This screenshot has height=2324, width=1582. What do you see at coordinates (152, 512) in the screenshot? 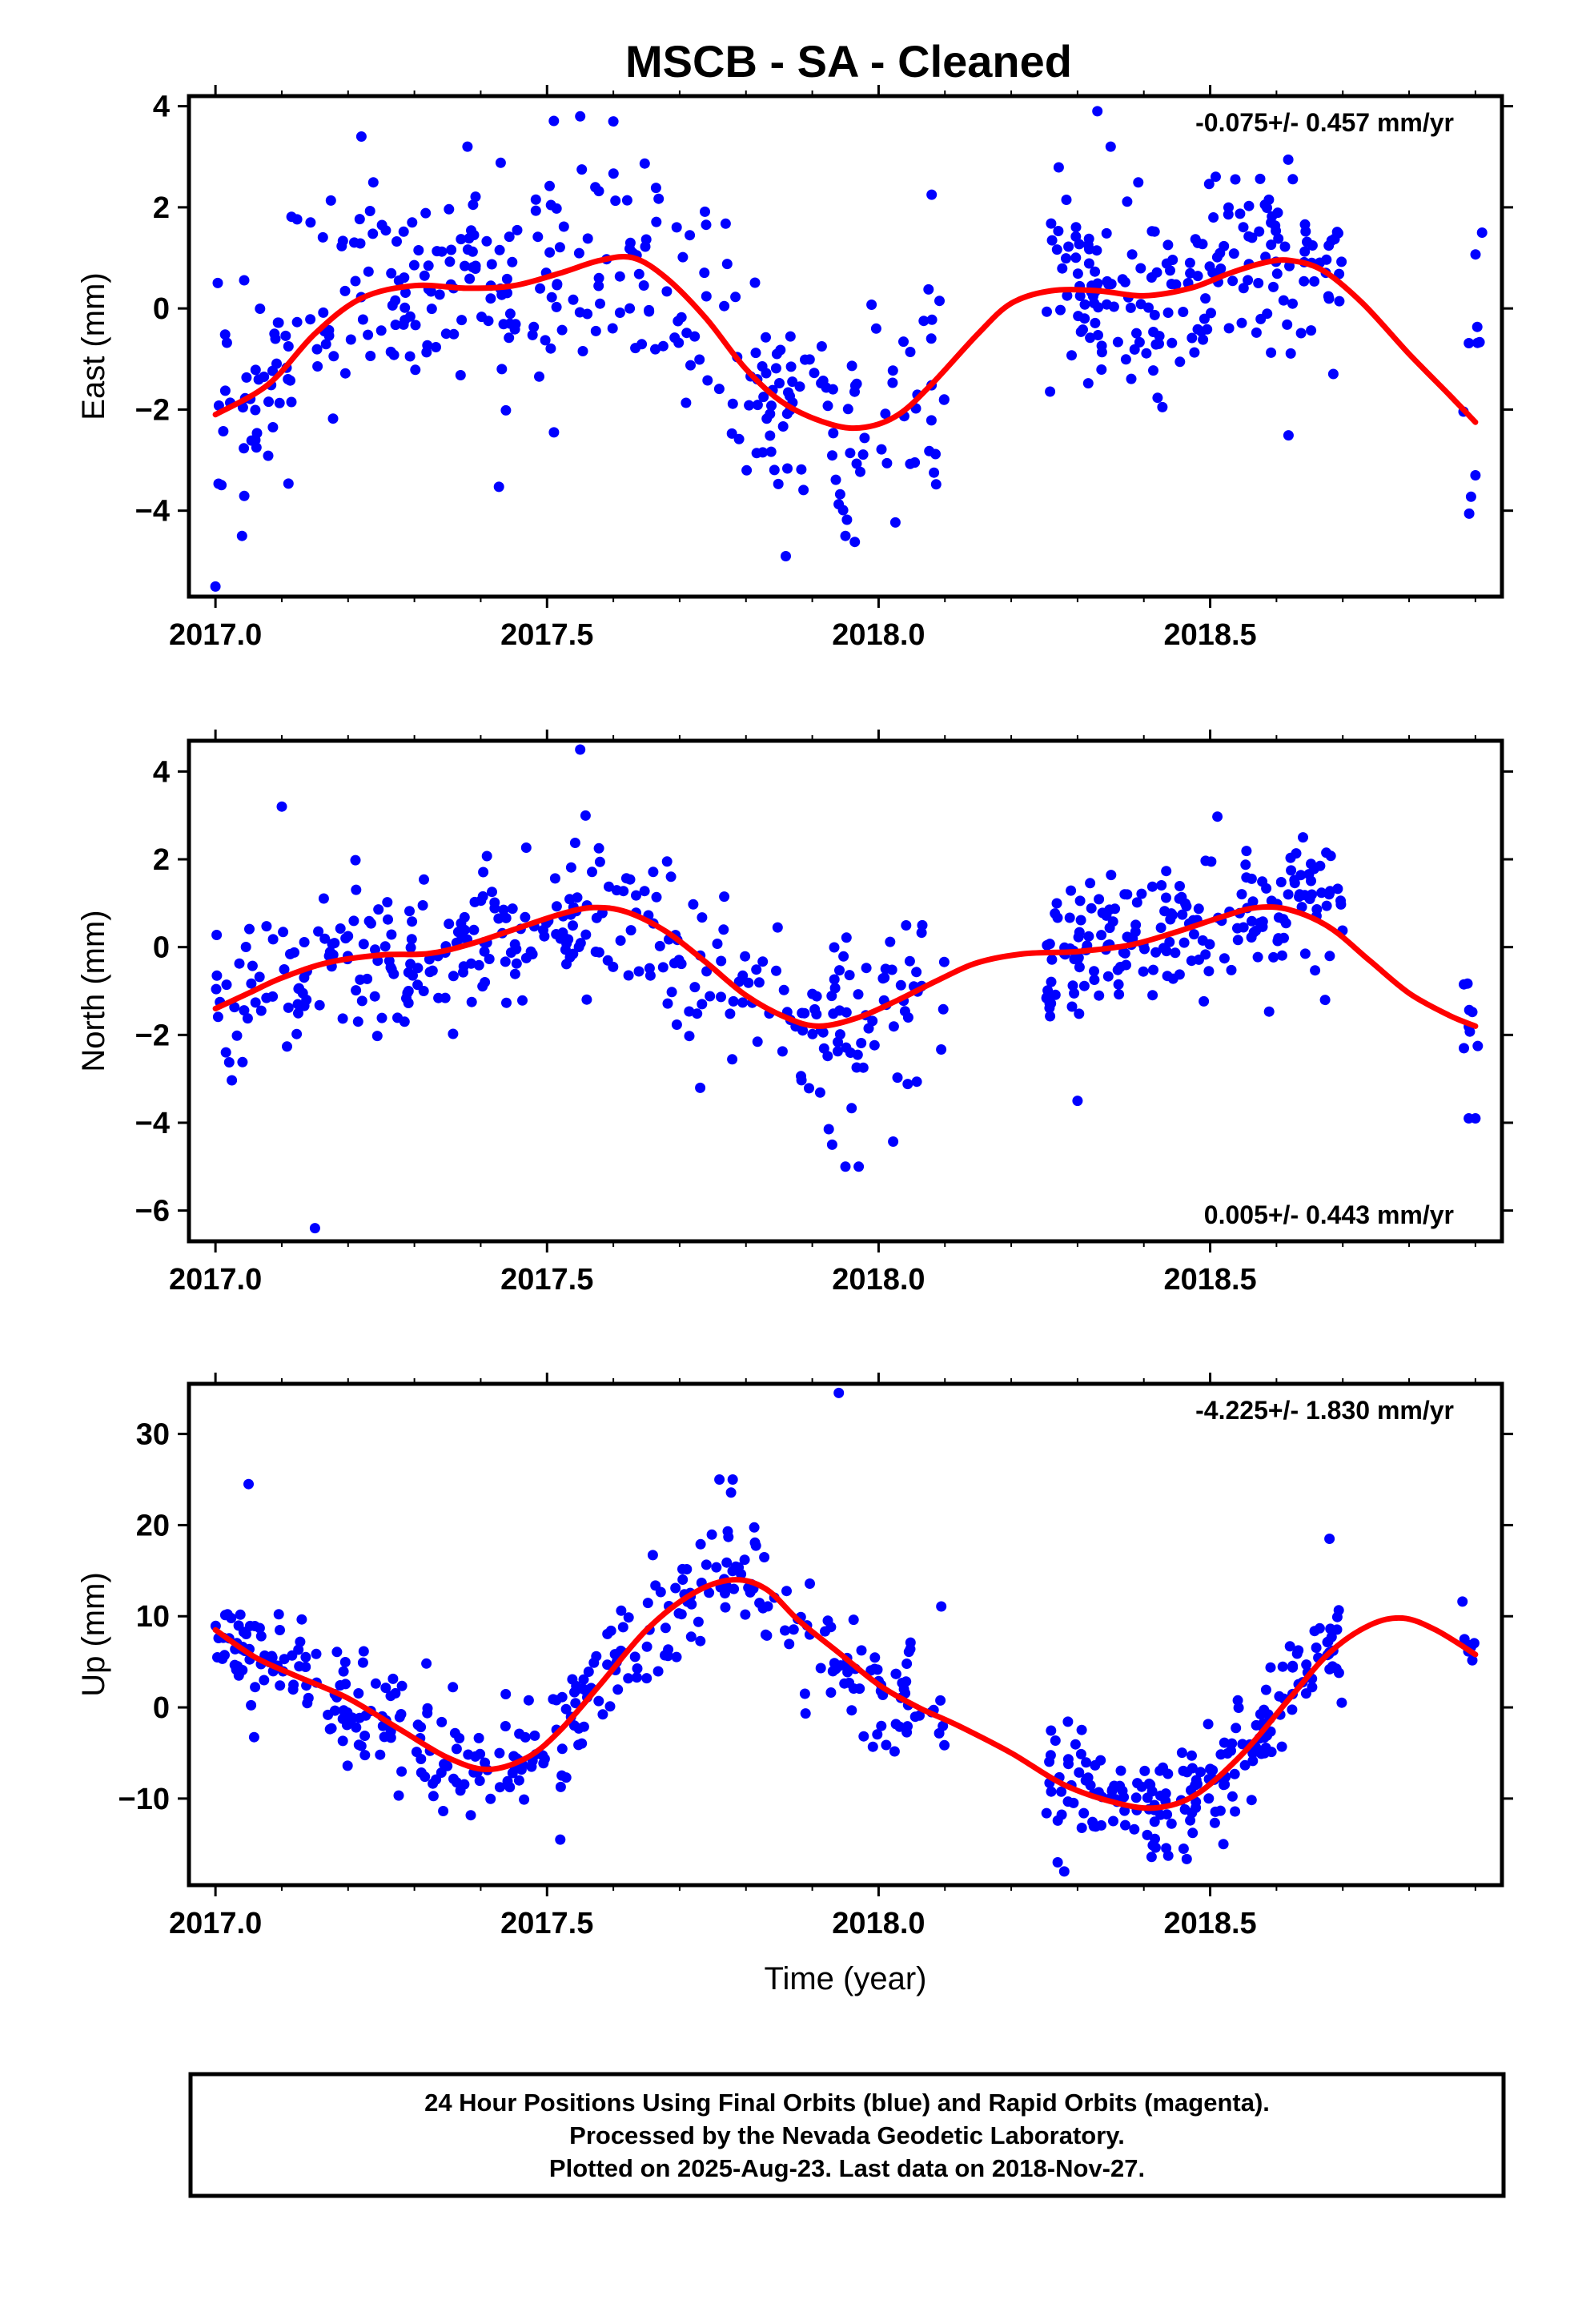
I see `y-tick-label: −4` at bounding box center [152, 512].